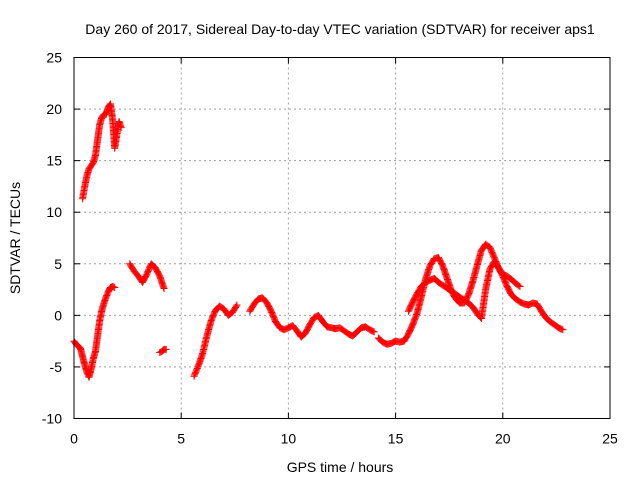  Describe the element at coordinates (503, 439) in the screenshot. I see `x-tick-label: 20` at that location.